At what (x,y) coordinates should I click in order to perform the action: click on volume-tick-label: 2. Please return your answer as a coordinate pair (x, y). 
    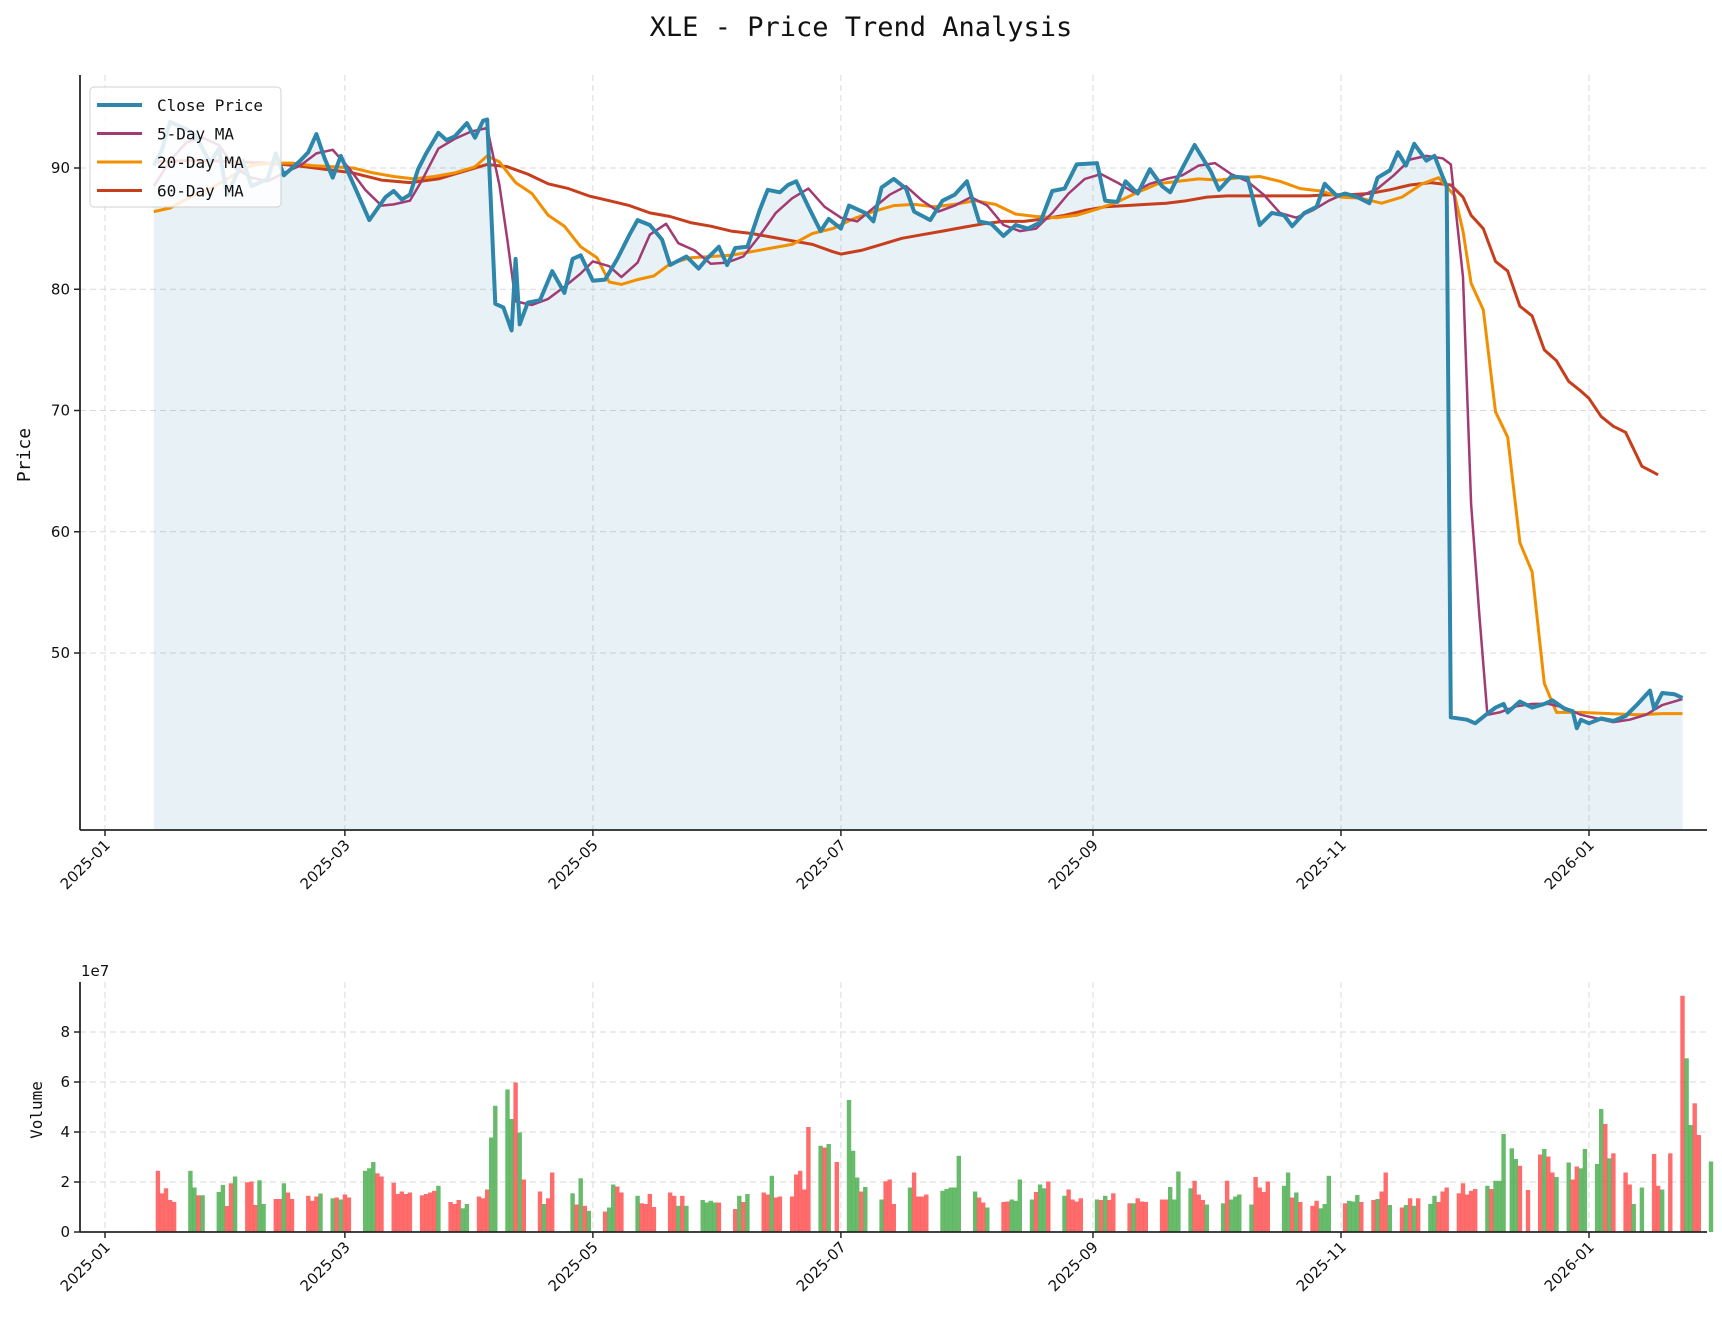
    Looking at the image, I should click on (65, 1182).